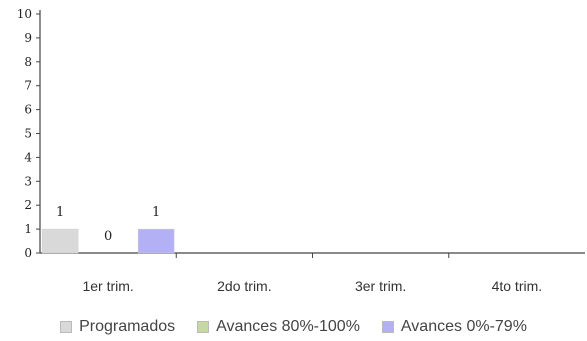 This screenshot has width=587, height=341. I want to click on y-tick-label: 8, so click(28, 62).